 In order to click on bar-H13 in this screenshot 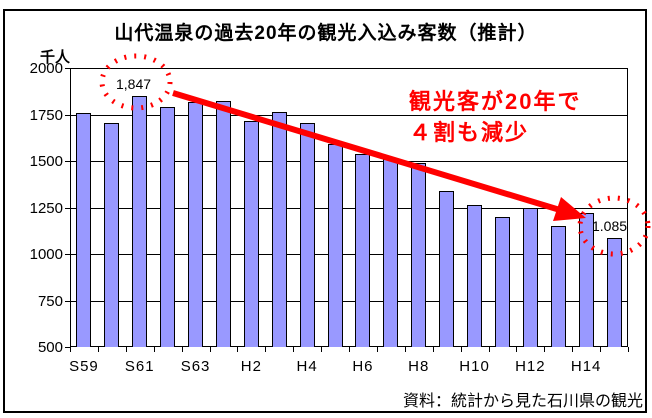, I will do `click(558, 286)`.